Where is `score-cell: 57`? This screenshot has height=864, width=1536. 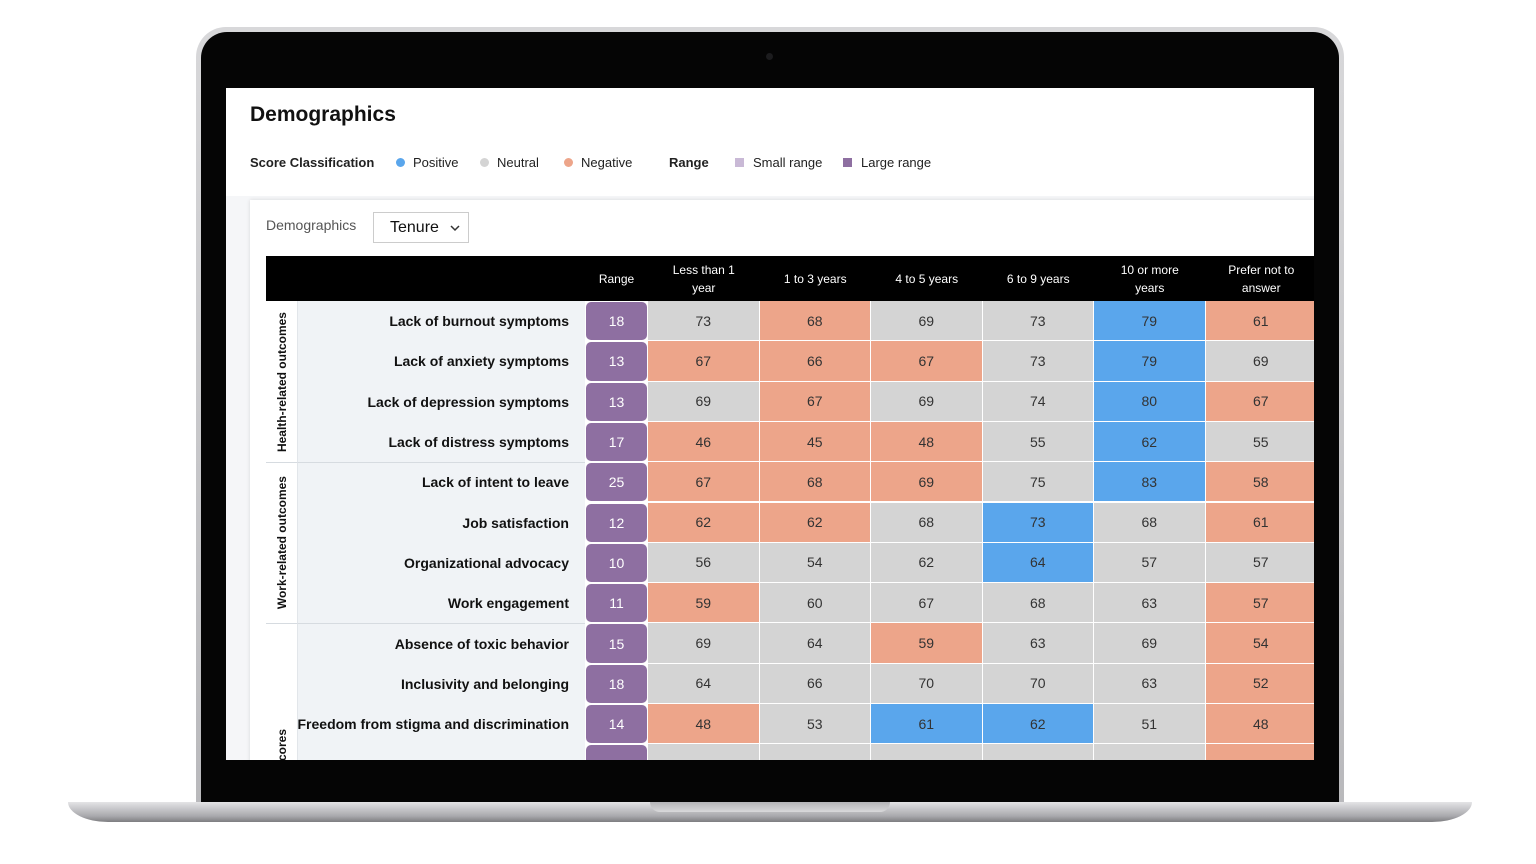
score-cell: 57 is located at coordinates (1259, 563).